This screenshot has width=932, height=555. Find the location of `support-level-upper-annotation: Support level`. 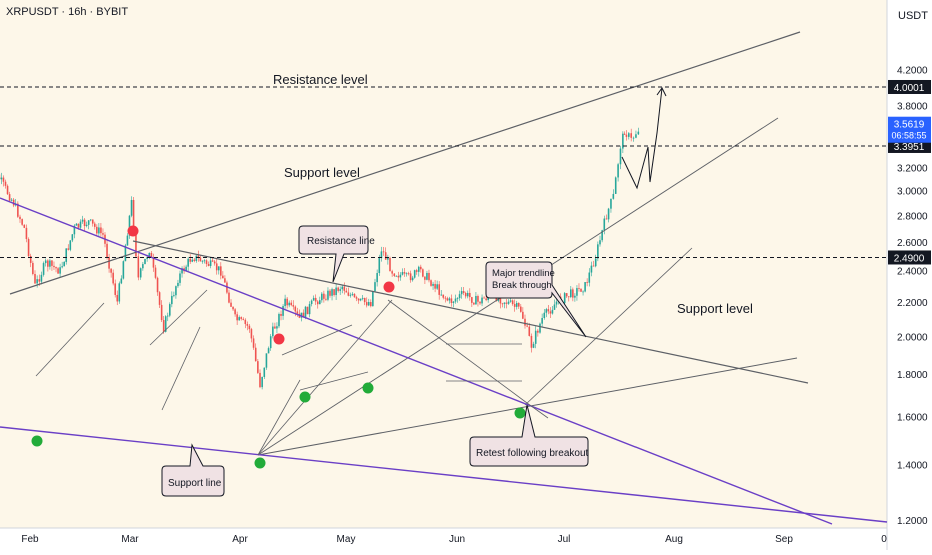

support-level-upper-annotation: Support level is located at coordinates (322, 172).